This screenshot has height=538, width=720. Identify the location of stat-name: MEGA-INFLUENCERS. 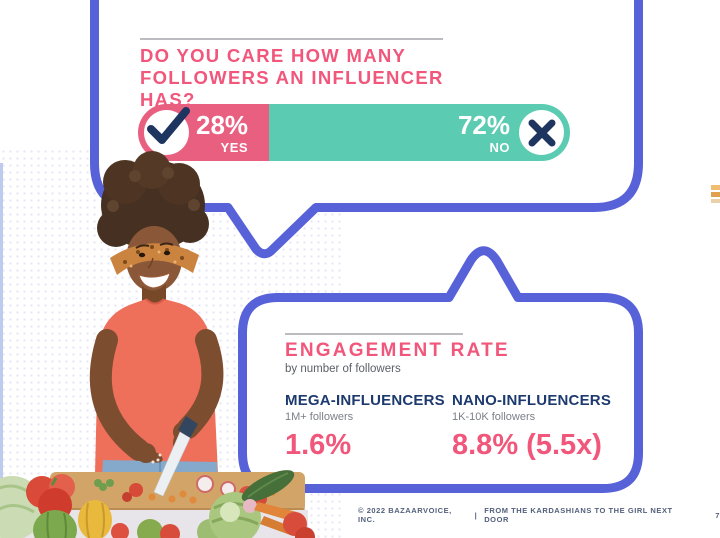
(365, 400).